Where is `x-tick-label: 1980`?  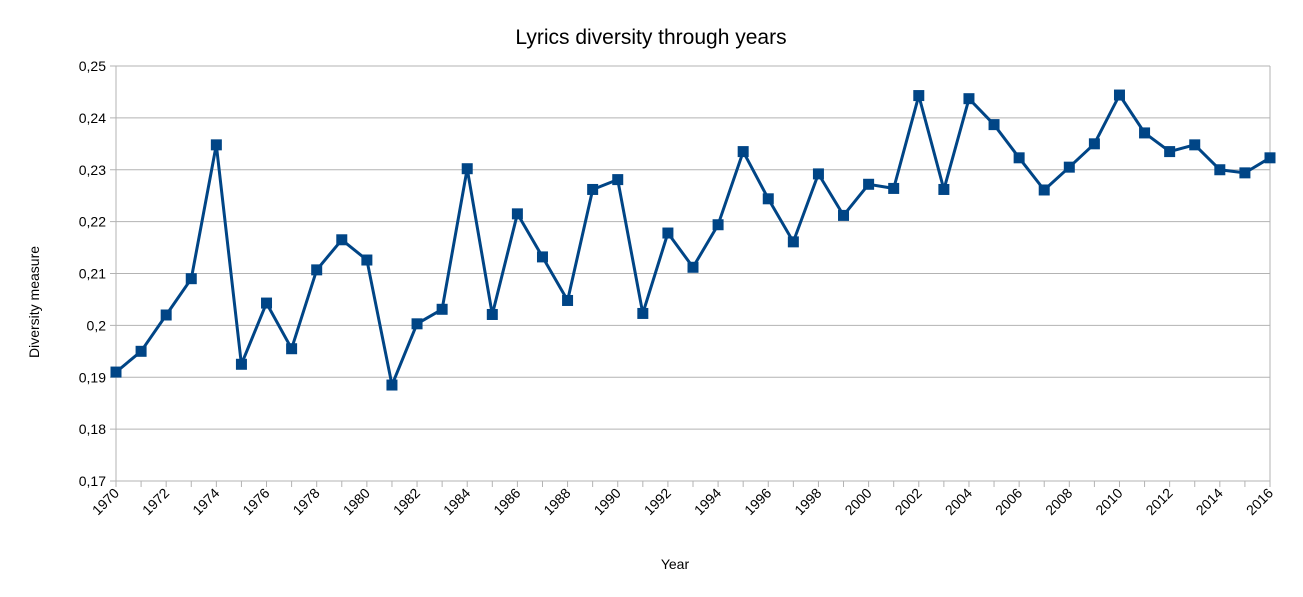
x-tick-label: 1980 is located at coordinates (356, 501).